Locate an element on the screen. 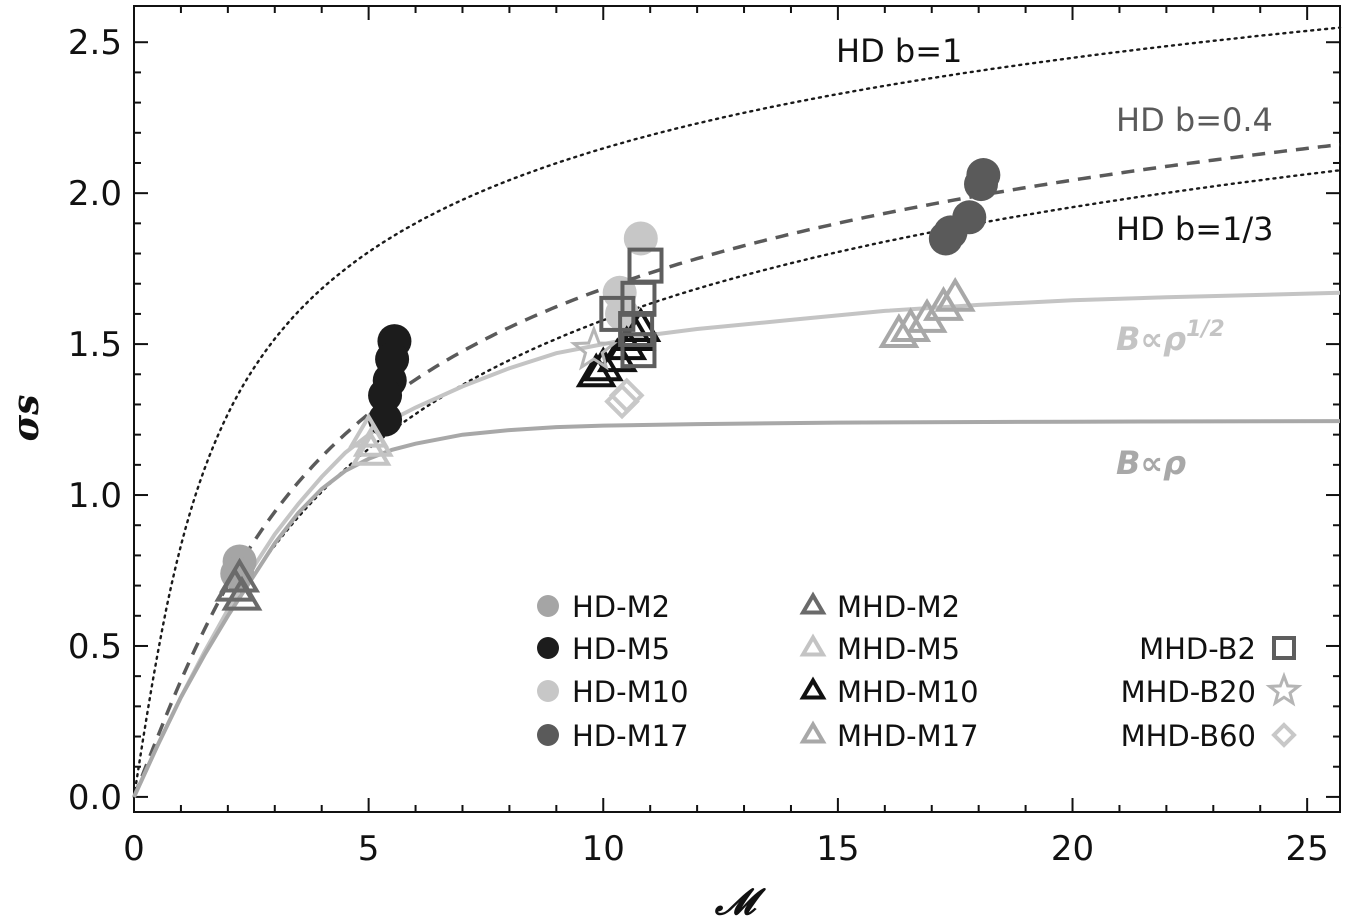 This screenshot has height=919, width=1362. legend-label-mhd-b2: MHD-B2 is located at coordinates (1197, 649).